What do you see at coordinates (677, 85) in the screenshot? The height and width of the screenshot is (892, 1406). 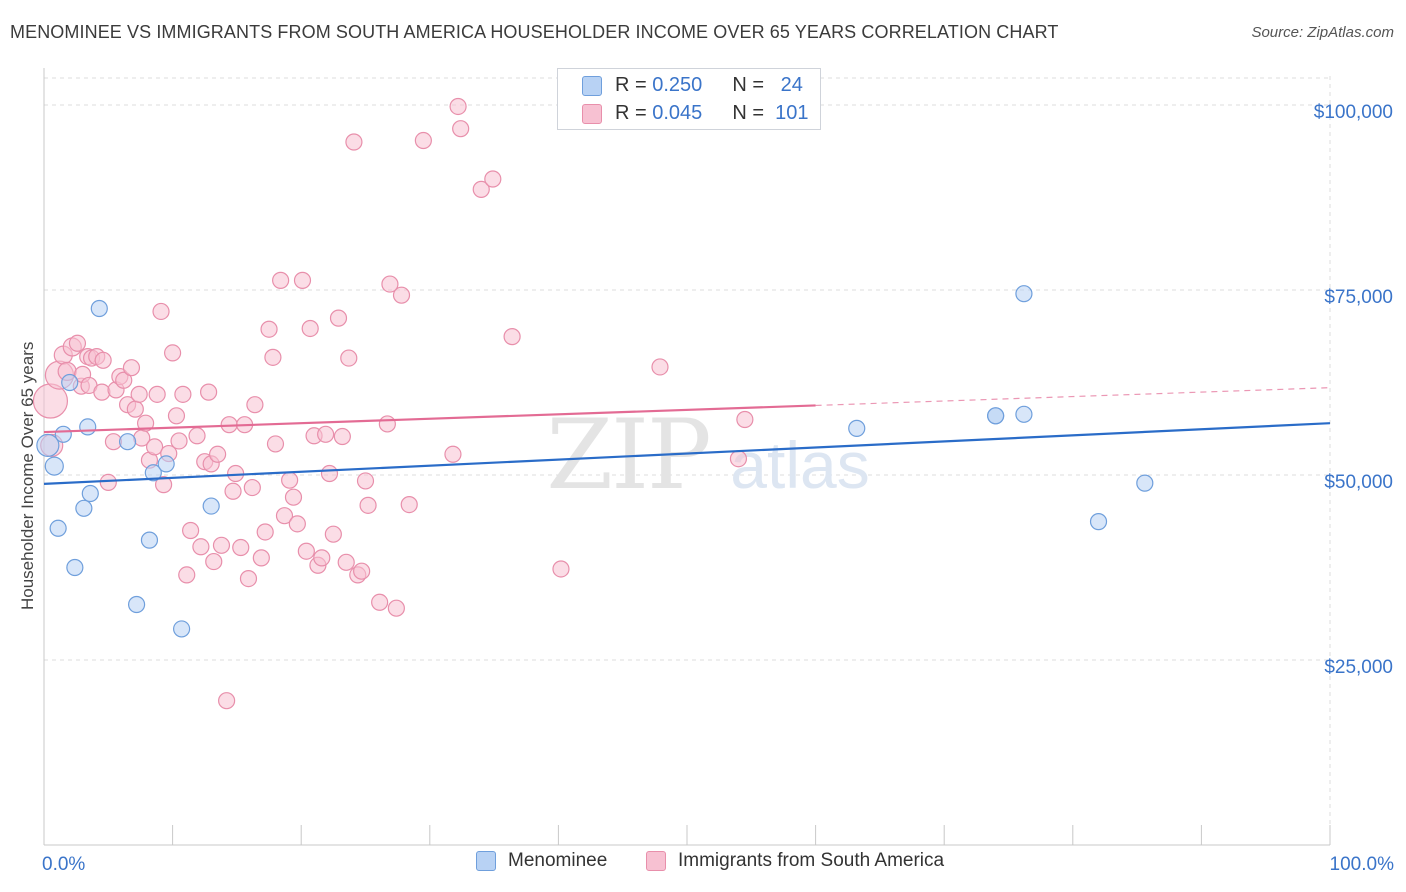 I see `legend-r-value: 0.250` at bounding box center [677, 85].